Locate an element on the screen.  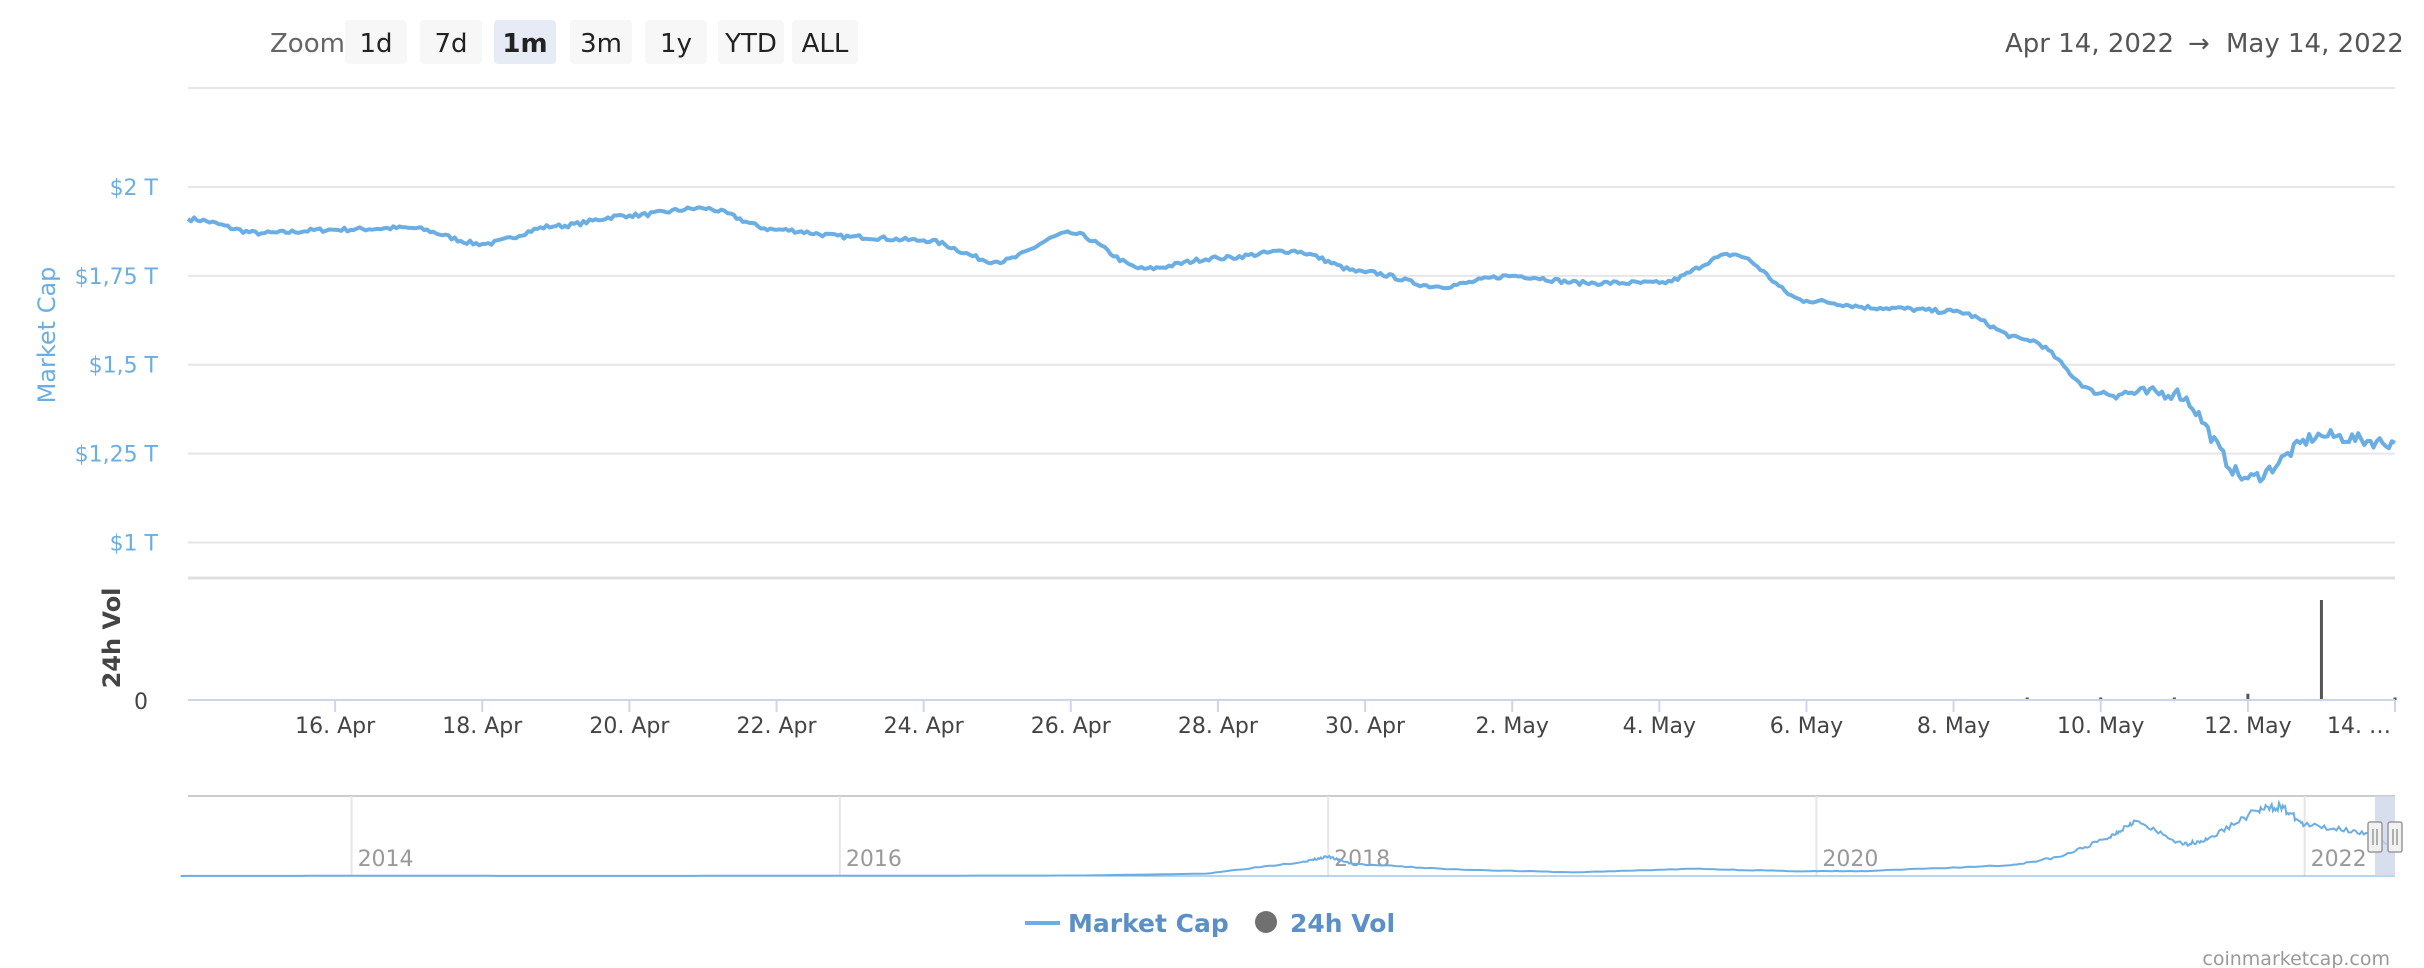
x-tick-label: 28. Apr is located at coordinates (1218, 726).